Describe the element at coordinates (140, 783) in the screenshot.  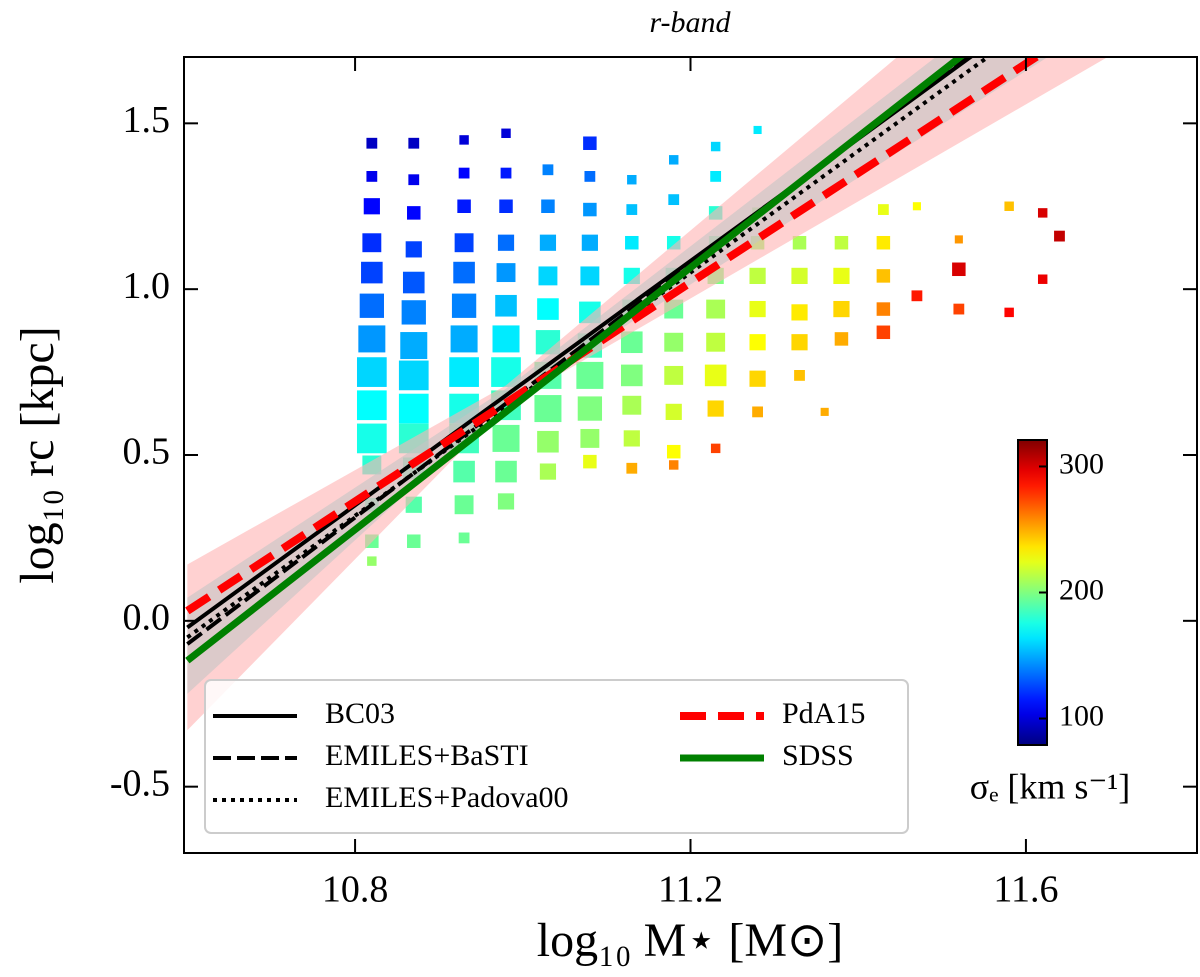
I see `y-tick-label: -0.5` at that location.